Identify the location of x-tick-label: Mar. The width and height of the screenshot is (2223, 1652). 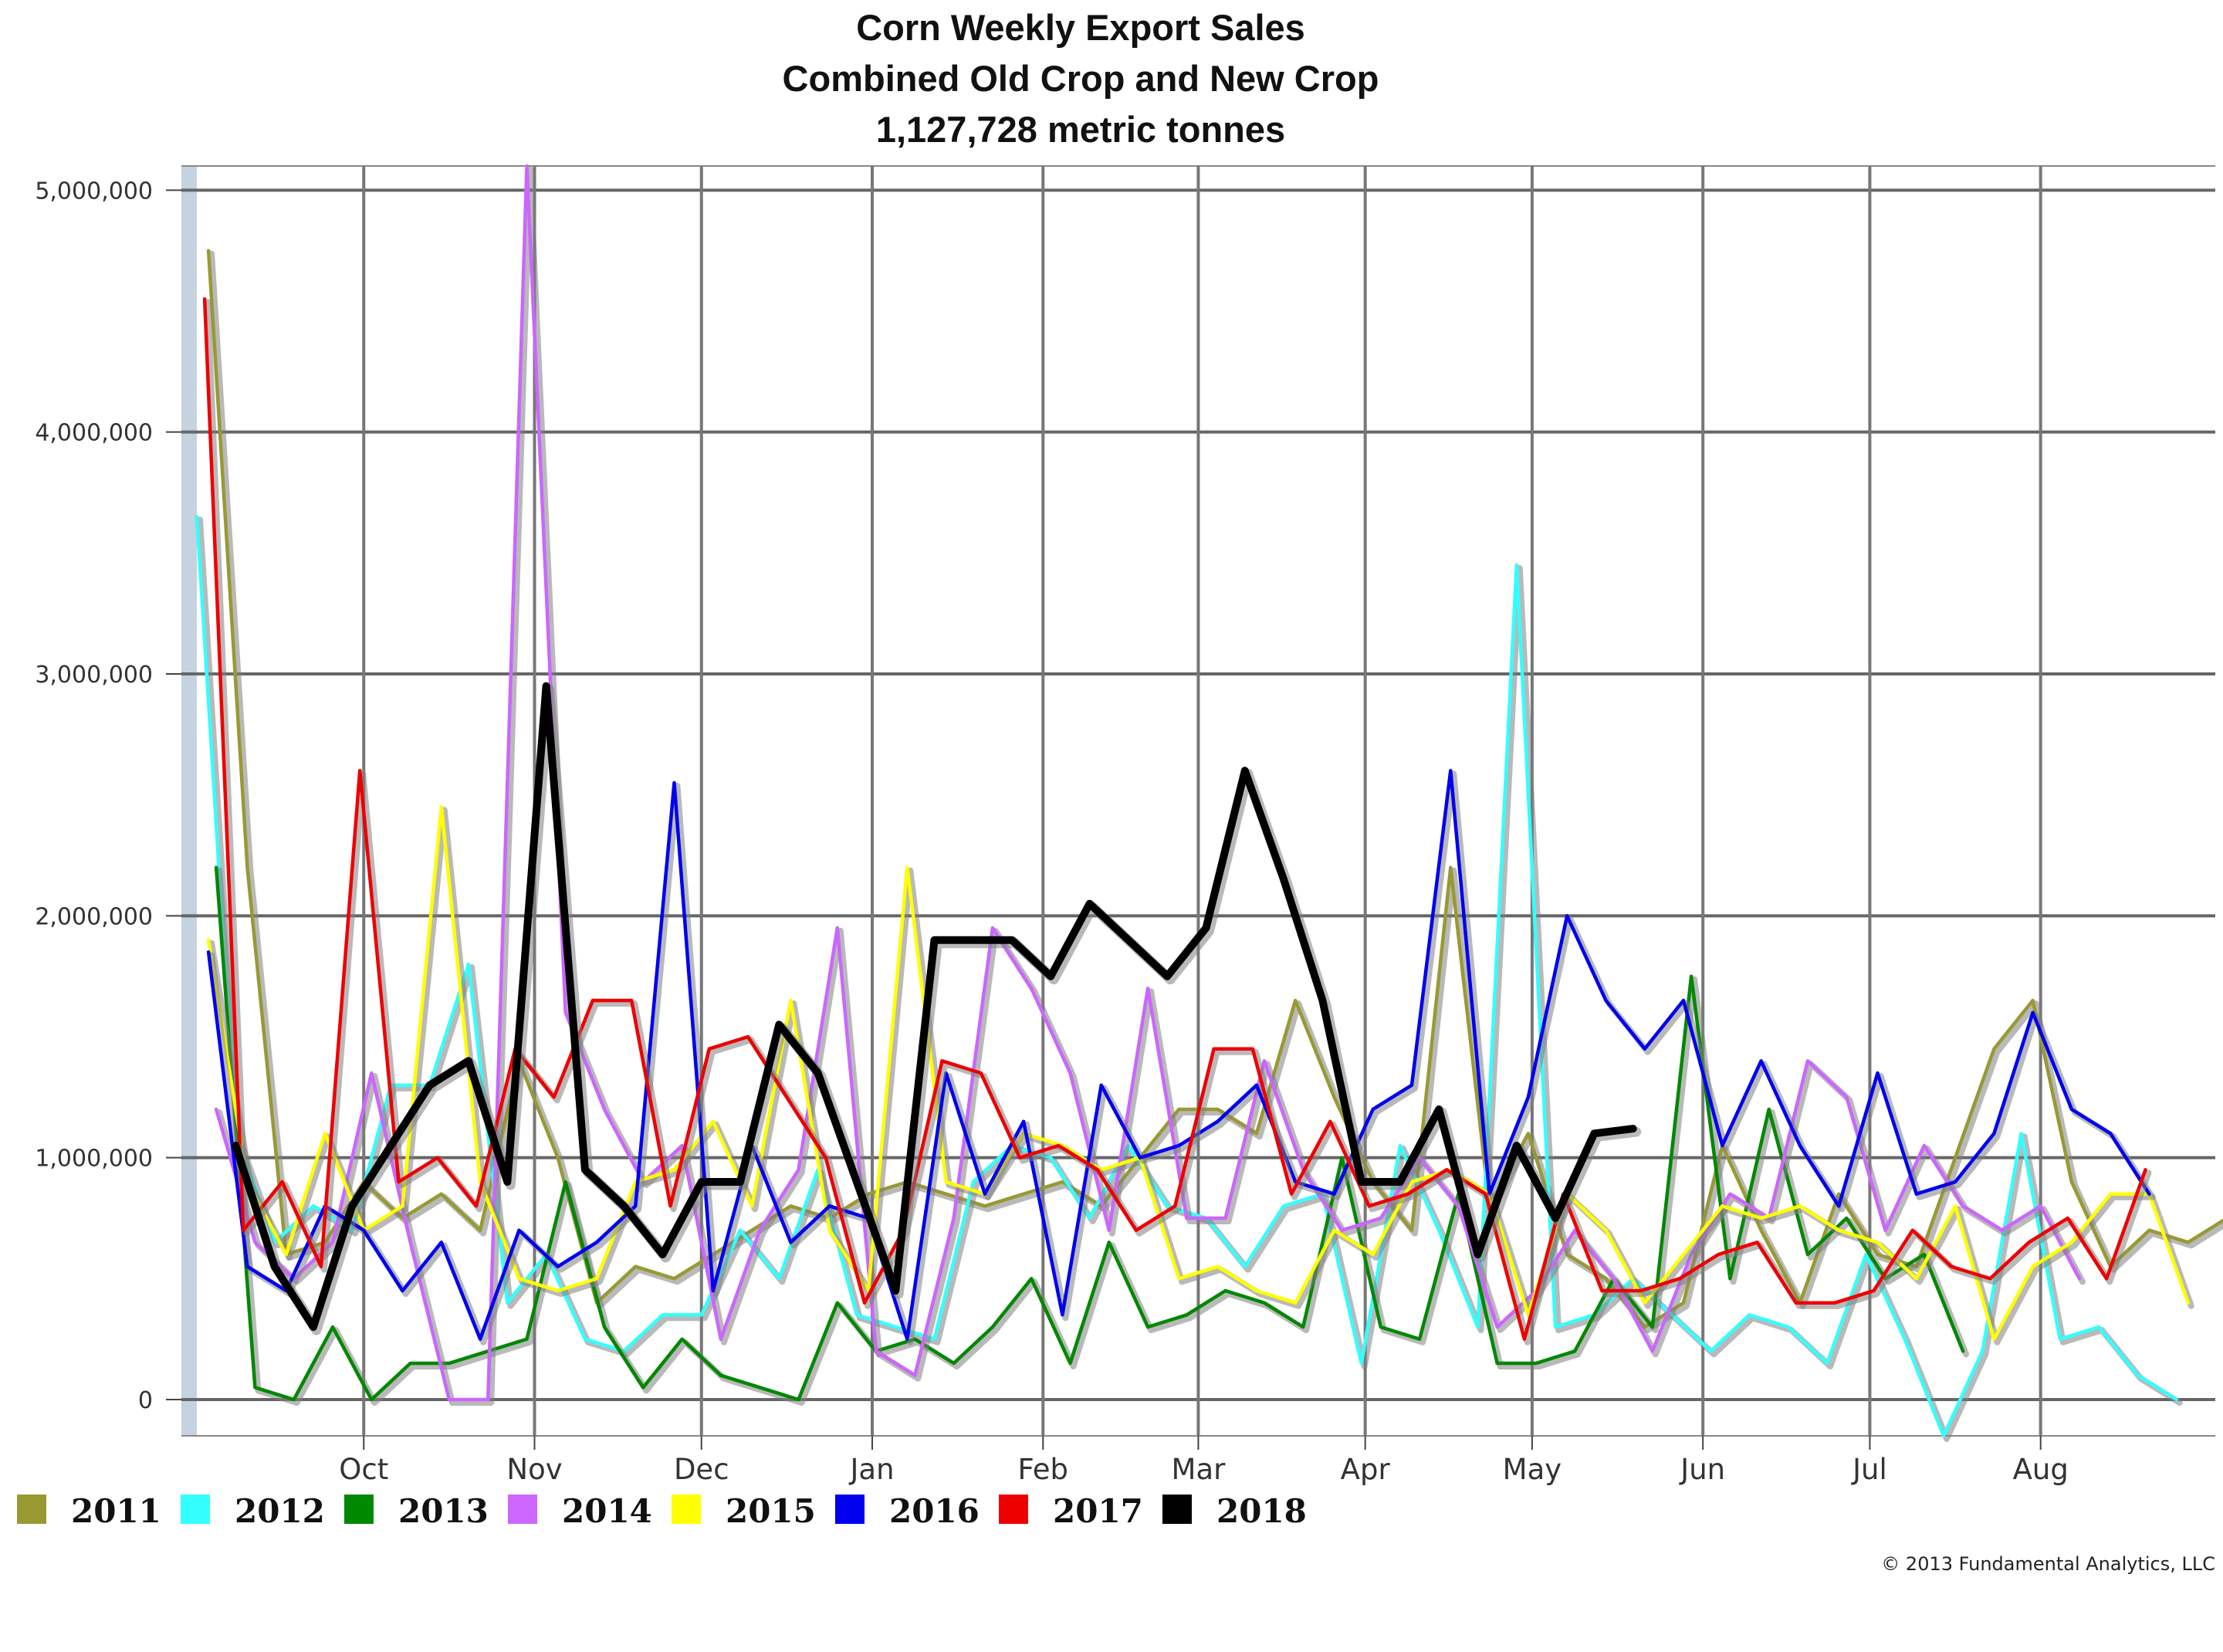
(1199, 1469).